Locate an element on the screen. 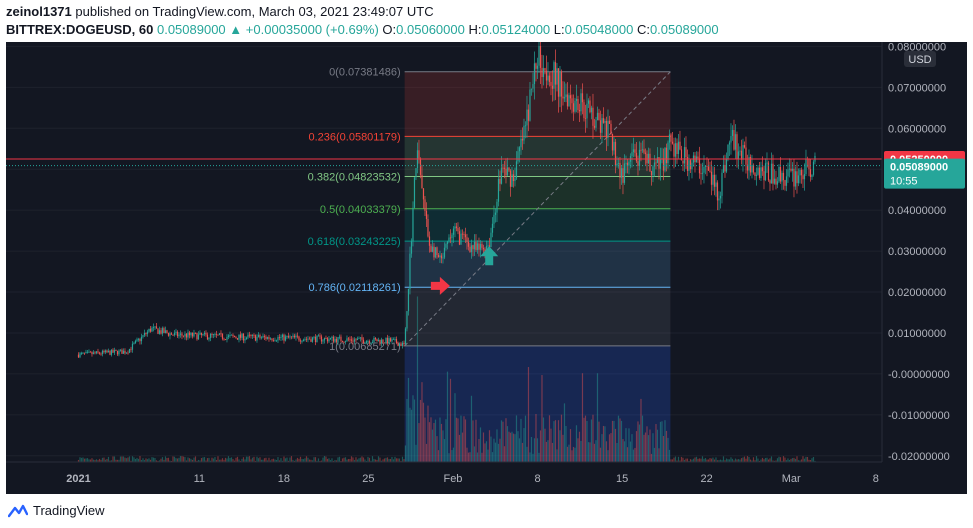 This screenshot has height=528, width=973. price-axis-background is located at coordinates (924, 268).